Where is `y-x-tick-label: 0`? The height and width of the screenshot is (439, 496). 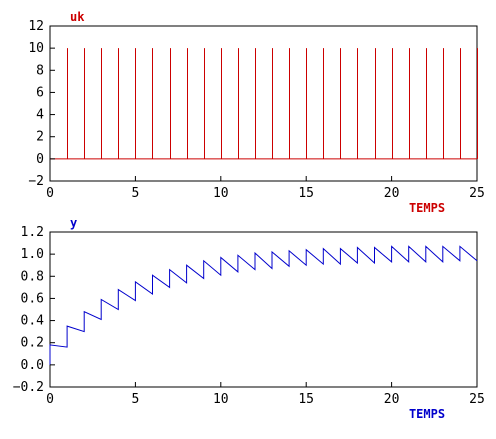 y-x-tick-label: 0 is located at coordinates (50, 399).